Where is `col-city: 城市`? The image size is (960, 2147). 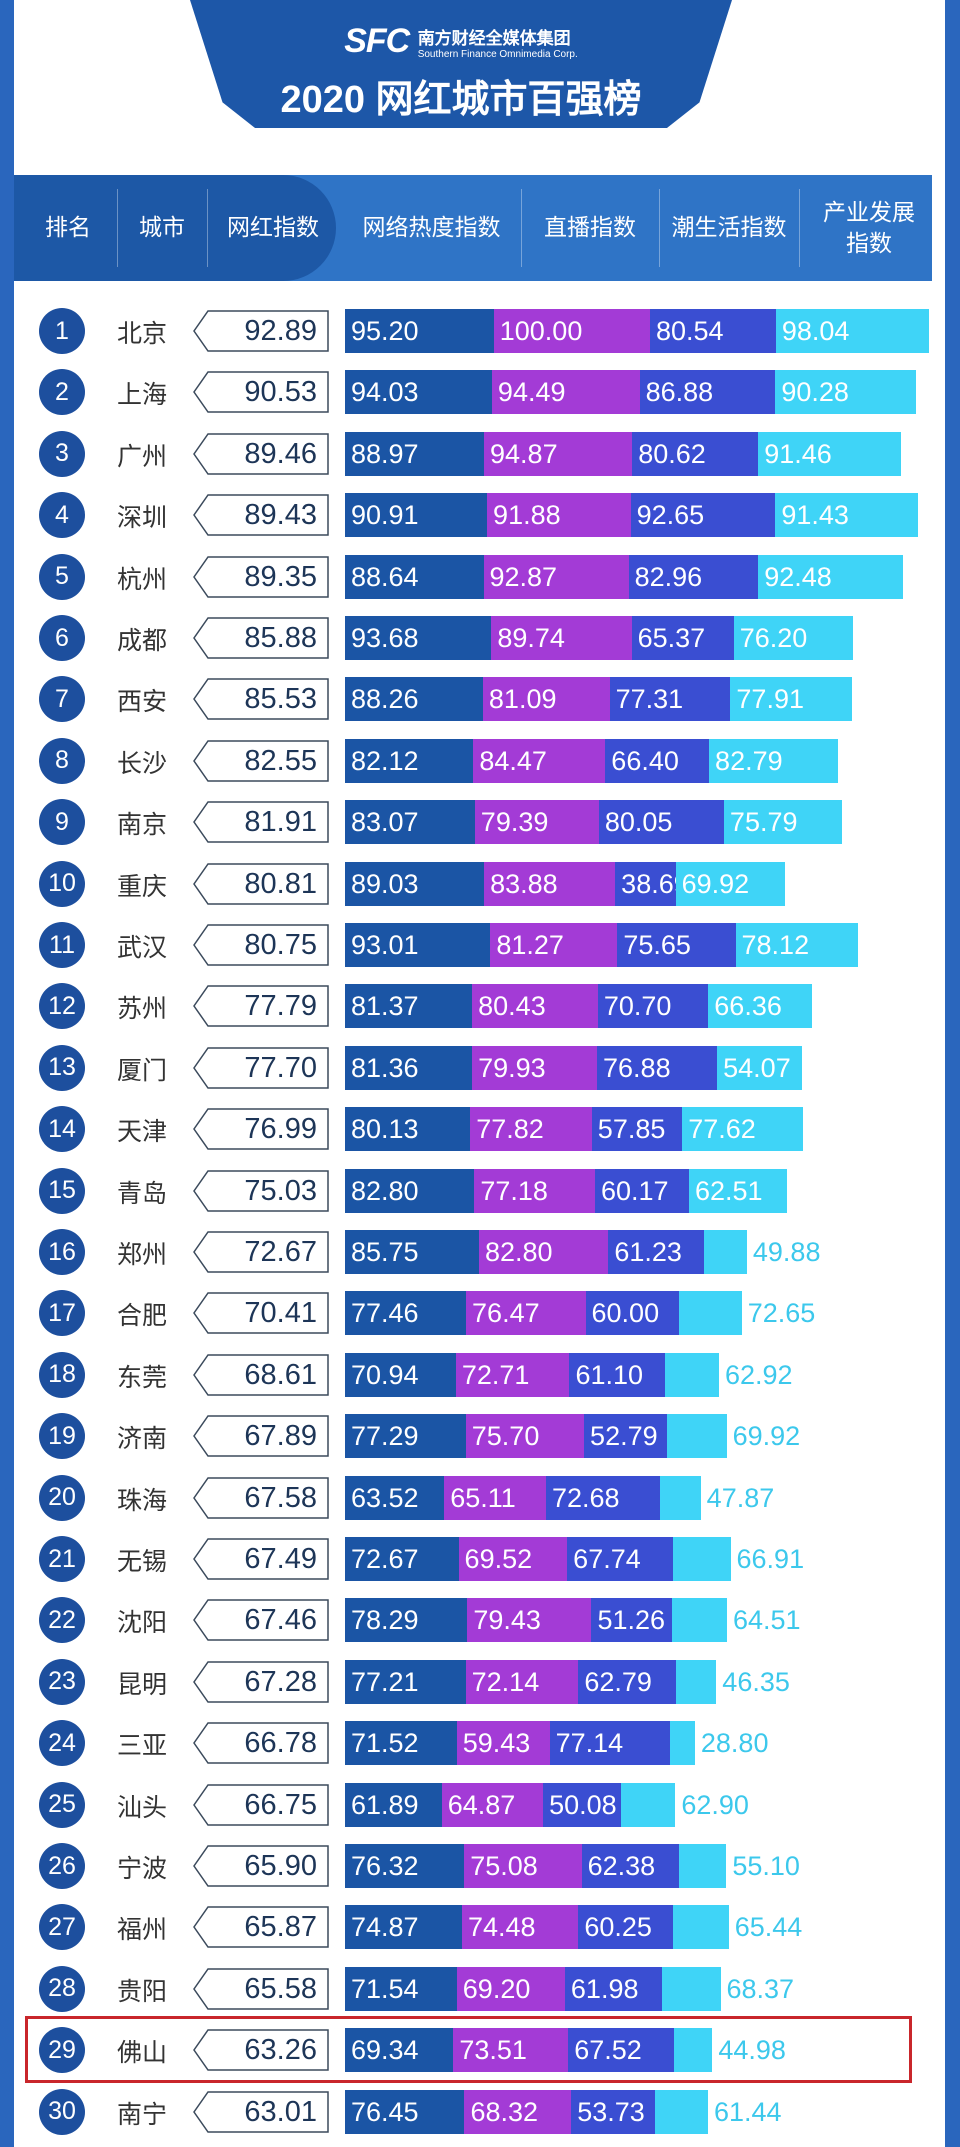 col-city: 城市 is located at coordinates (162, 227).